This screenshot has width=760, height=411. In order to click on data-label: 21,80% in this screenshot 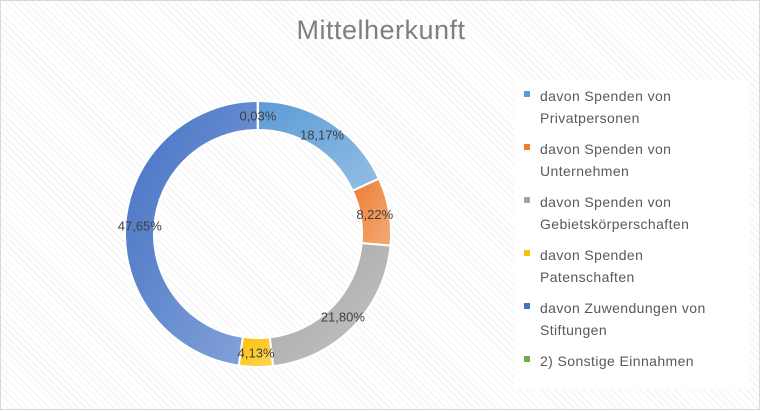, I will do `click(343, 317)`.